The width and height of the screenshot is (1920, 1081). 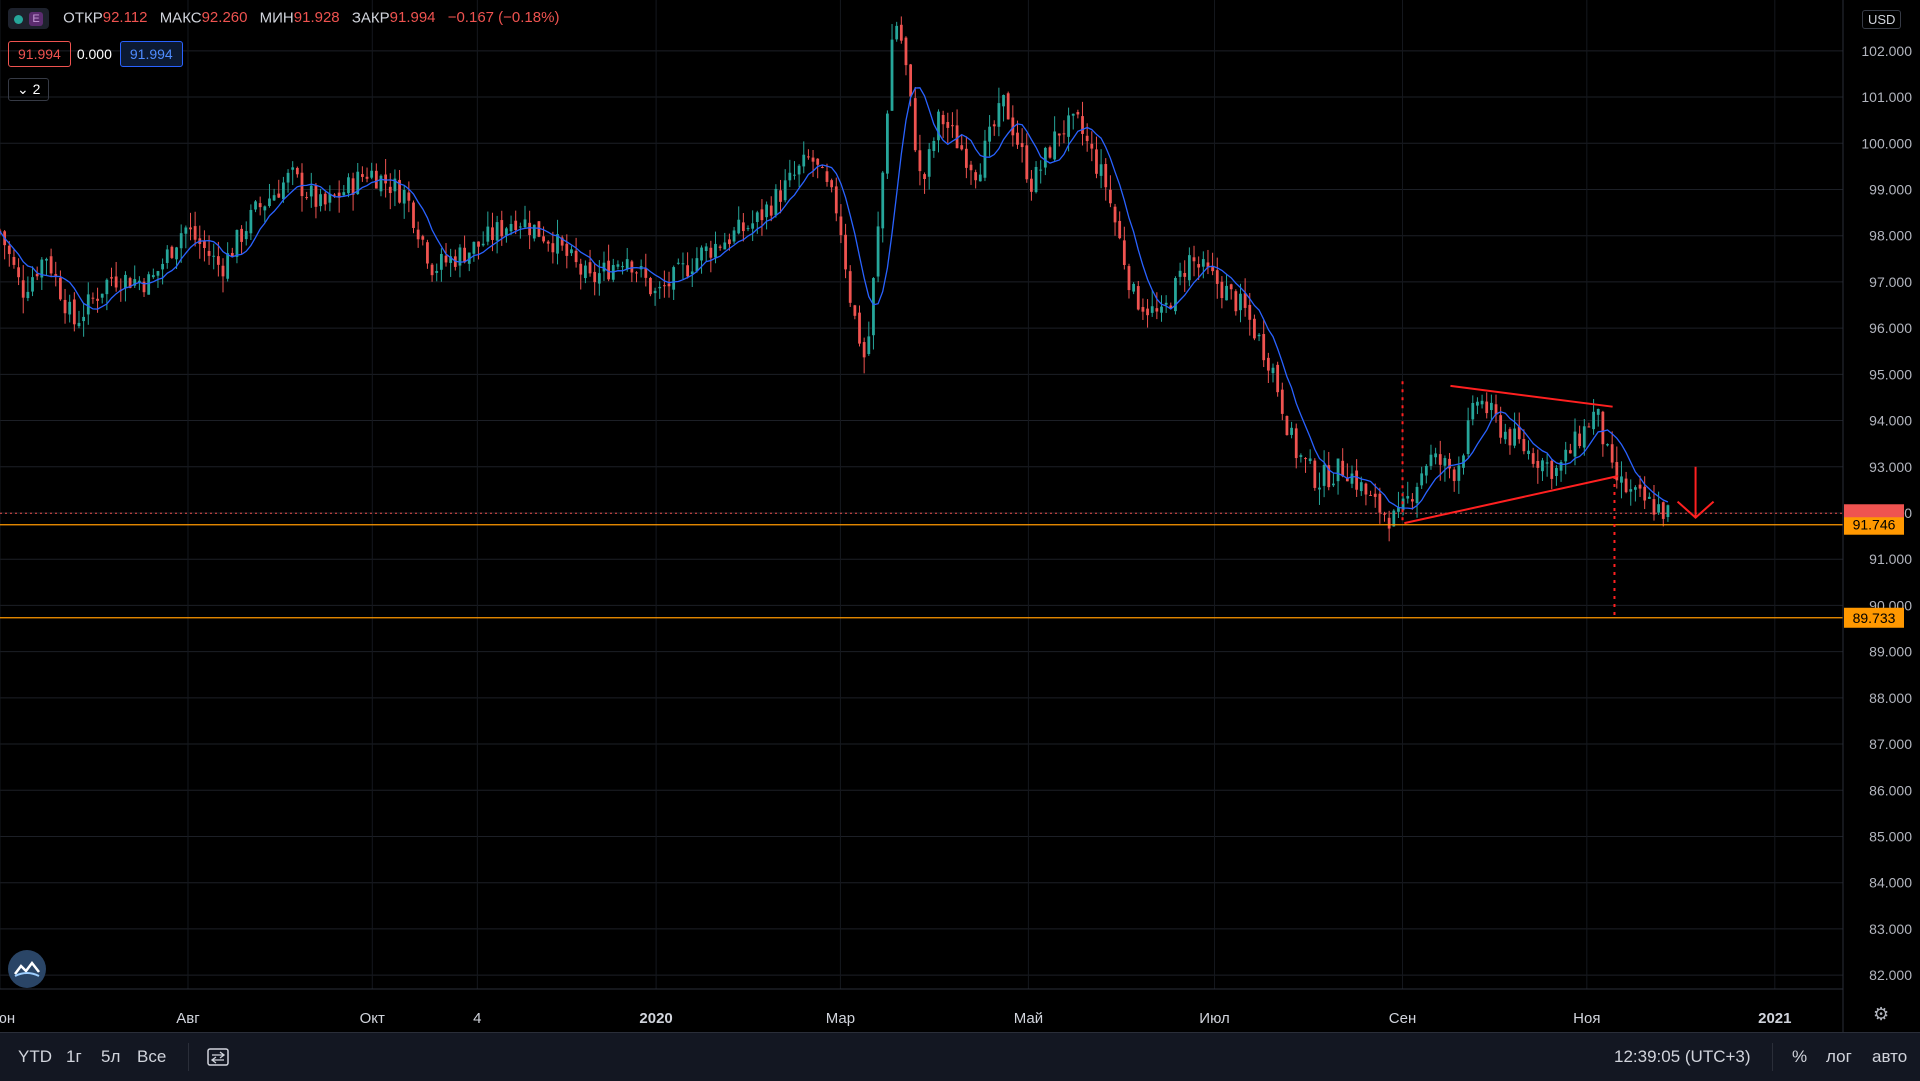 What do you see at coordinates (1890, 744) in the screenshot?
I see `y-tick-label: 87.000` at bounding box center [1890, 744].